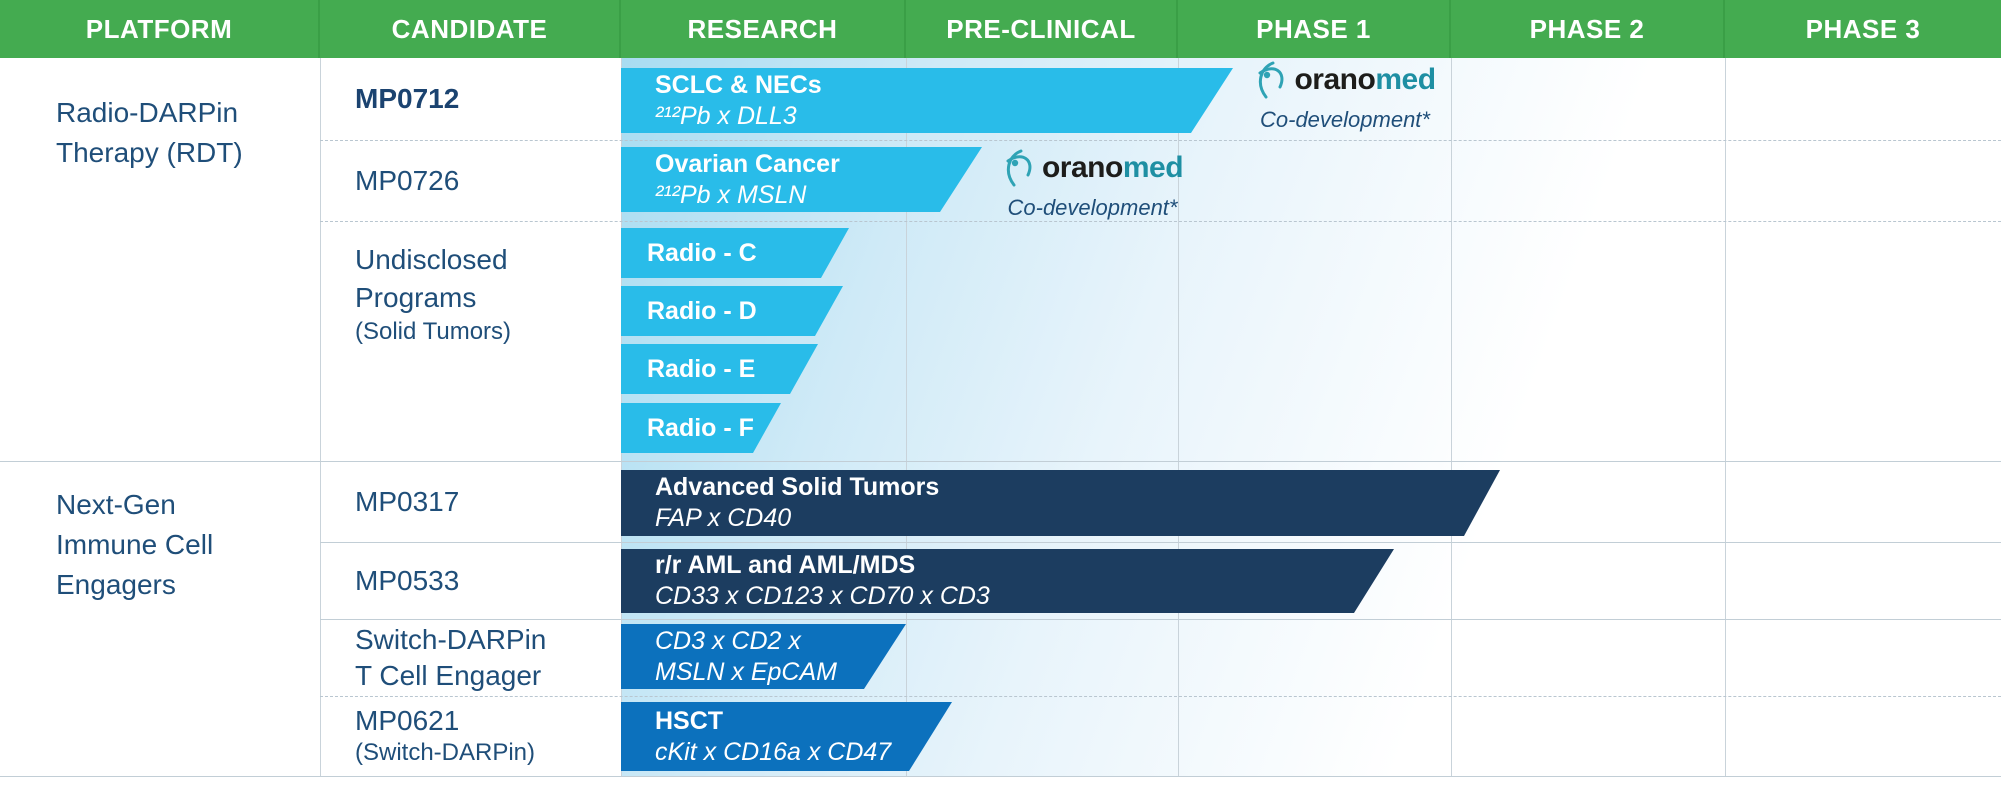 This screenshot has height=793, width=2001. Describe the element at coordinates (786, 736) in the screenshot. I see `pipeline-bar-mp0621: HSCT cKit x CD16a x CD47` at that location.